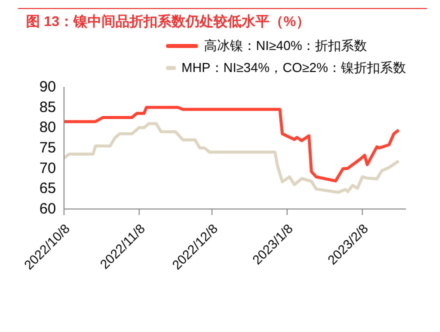 The height and width of the screenshot is (332, 440). I want to click on legend-label: MHP：NI≥34%，CO≥2%：镍折扣系数, so click(294, 68).